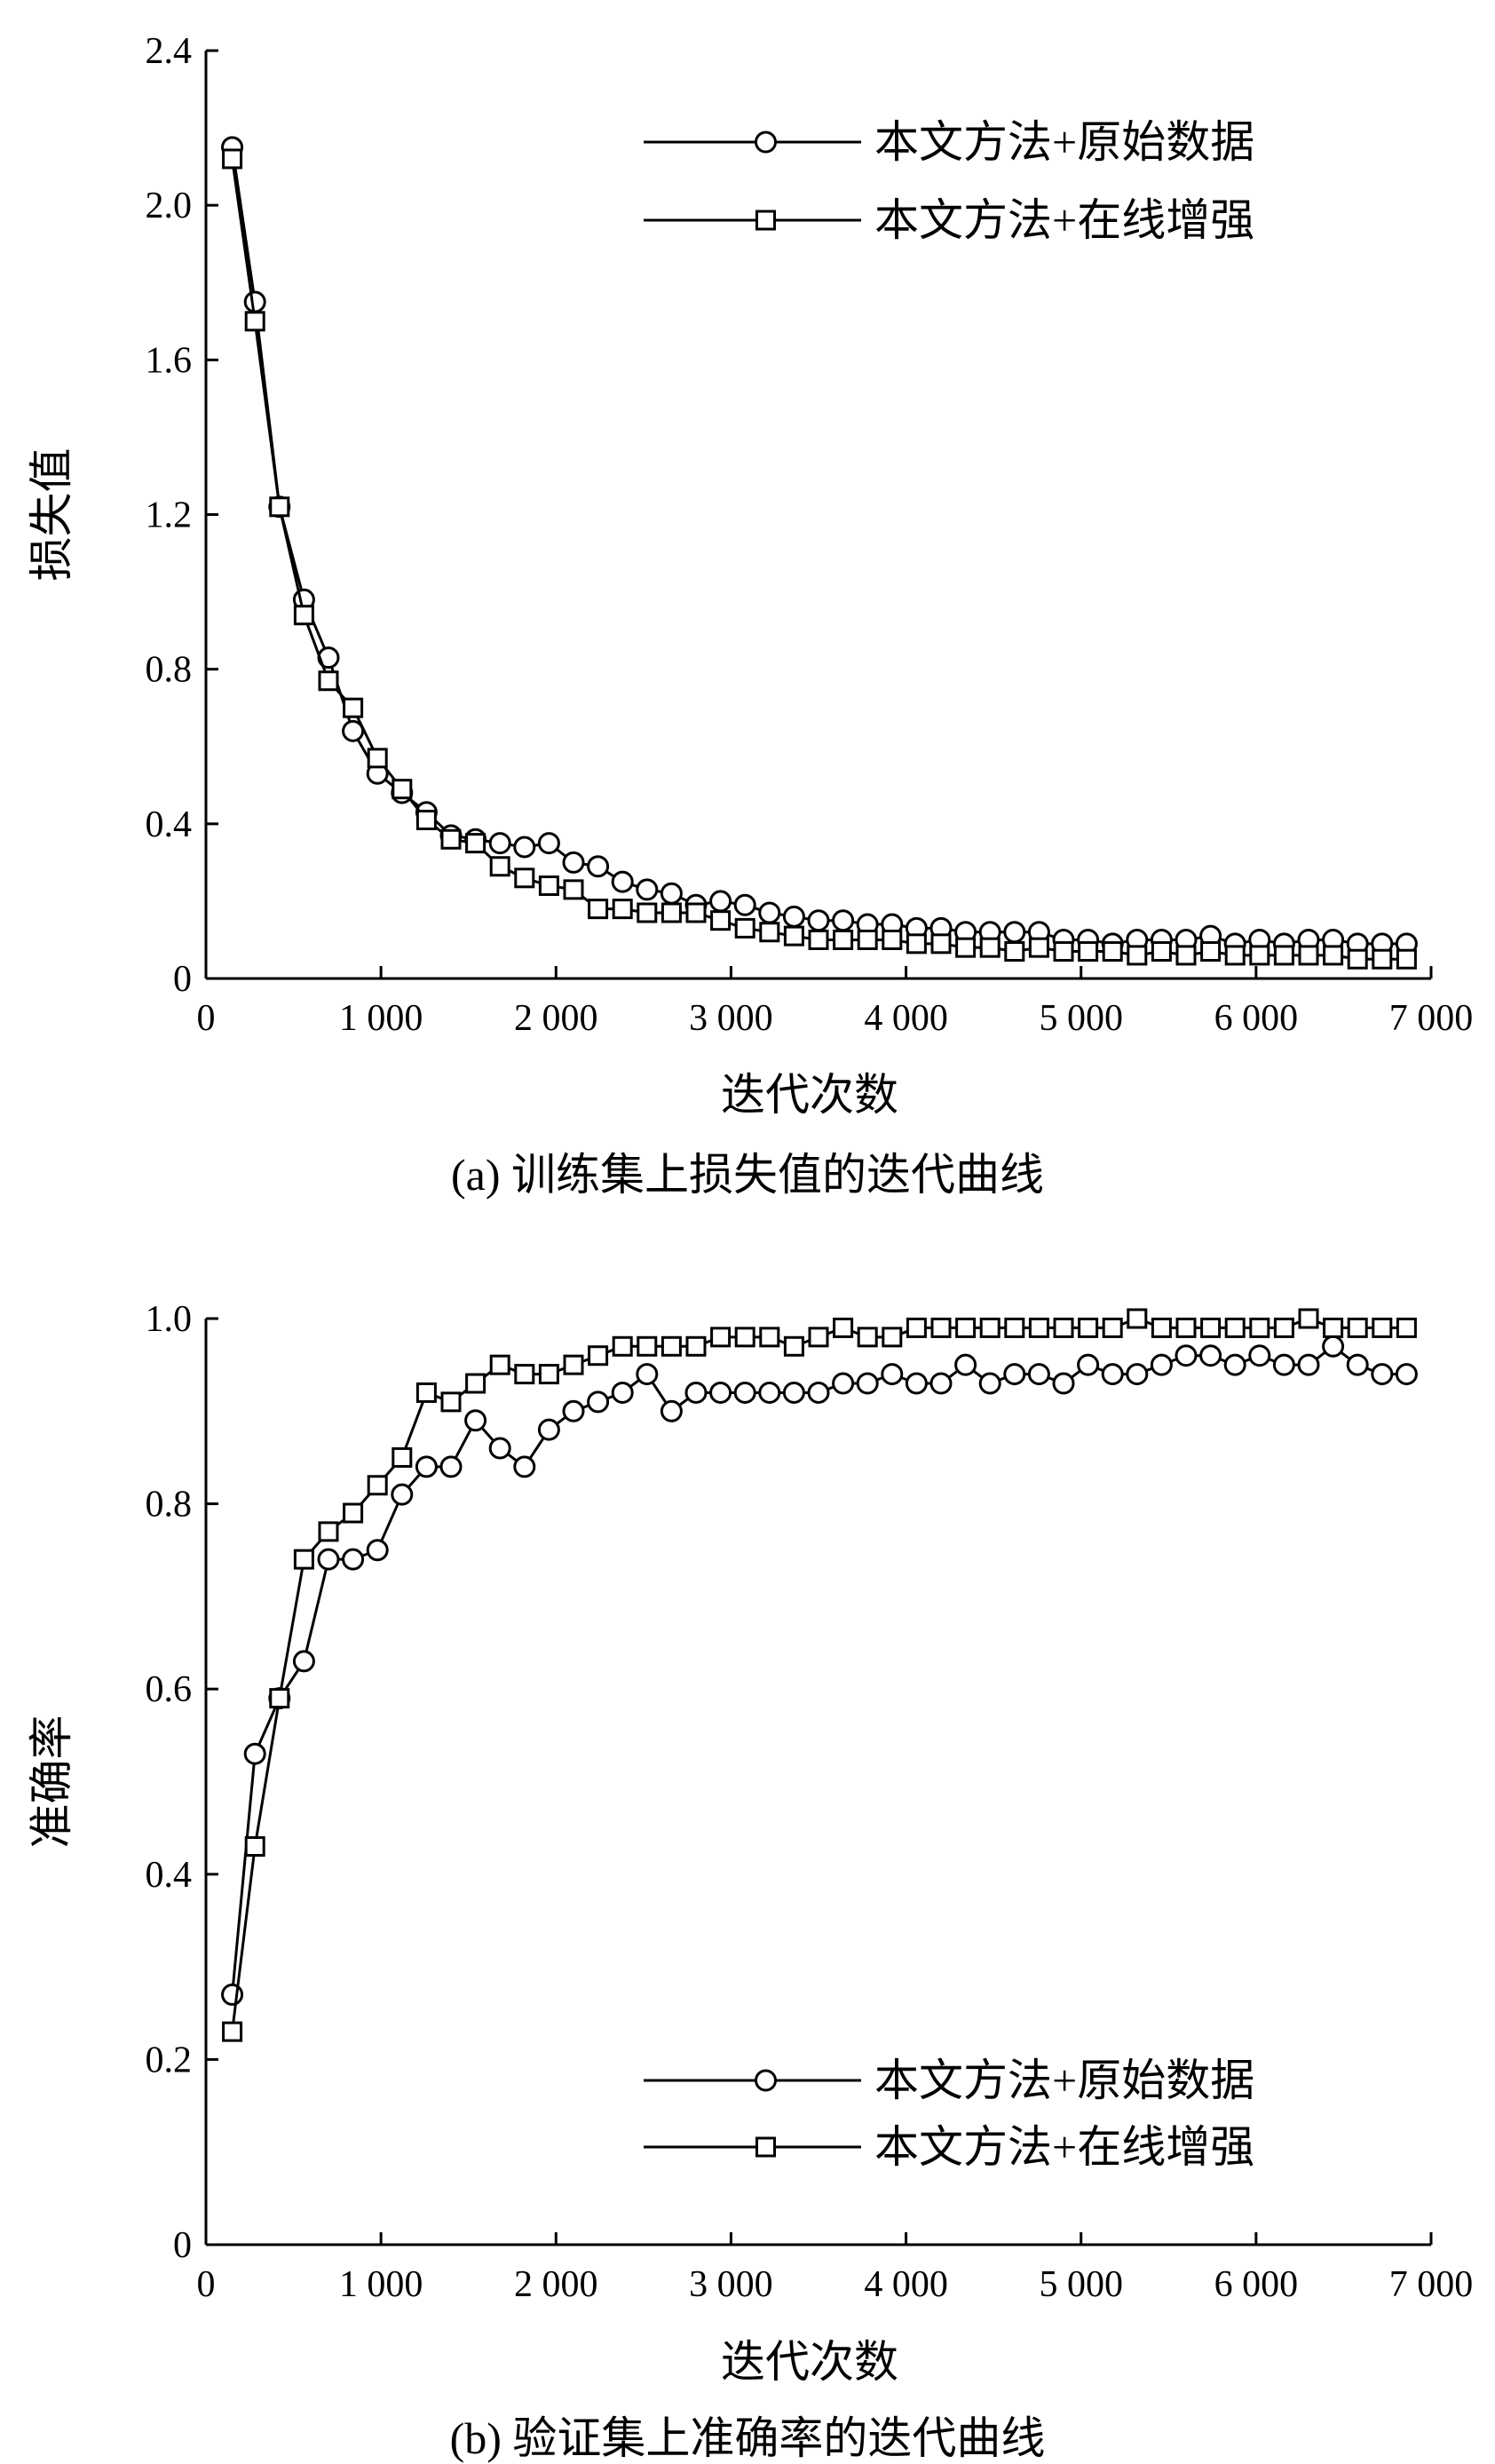  Describe the element at coordinates (556, 1019) in the screenshot. I see `x-tick-label: 2 000` at that location.